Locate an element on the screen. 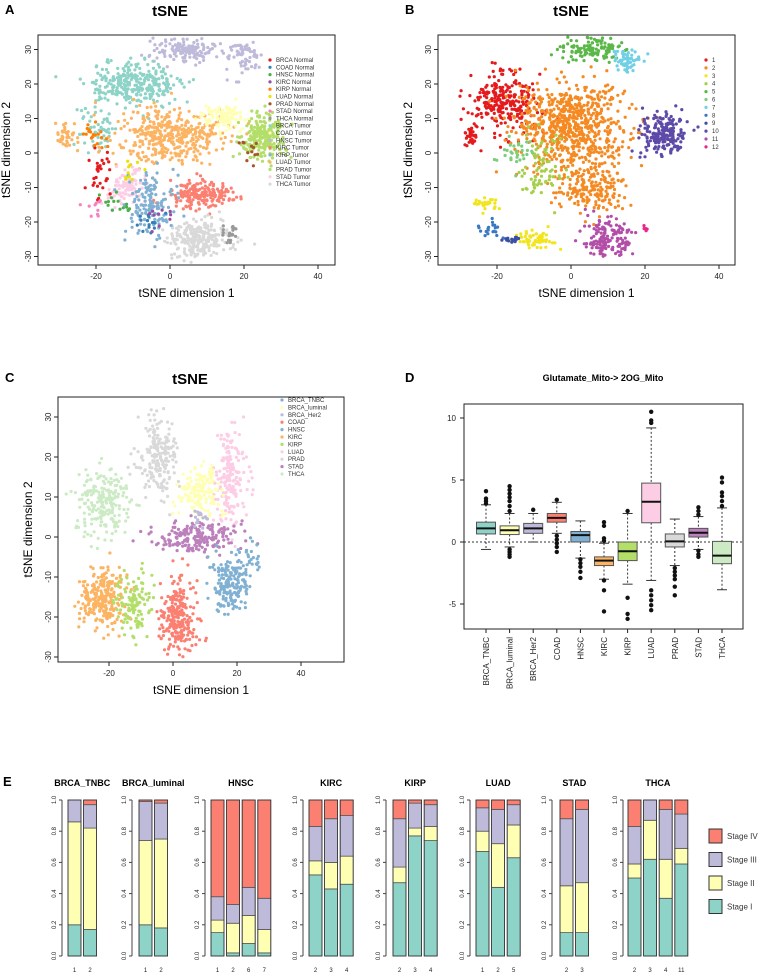  chart-title-b: tSNE is located at coordinates (571, 11).